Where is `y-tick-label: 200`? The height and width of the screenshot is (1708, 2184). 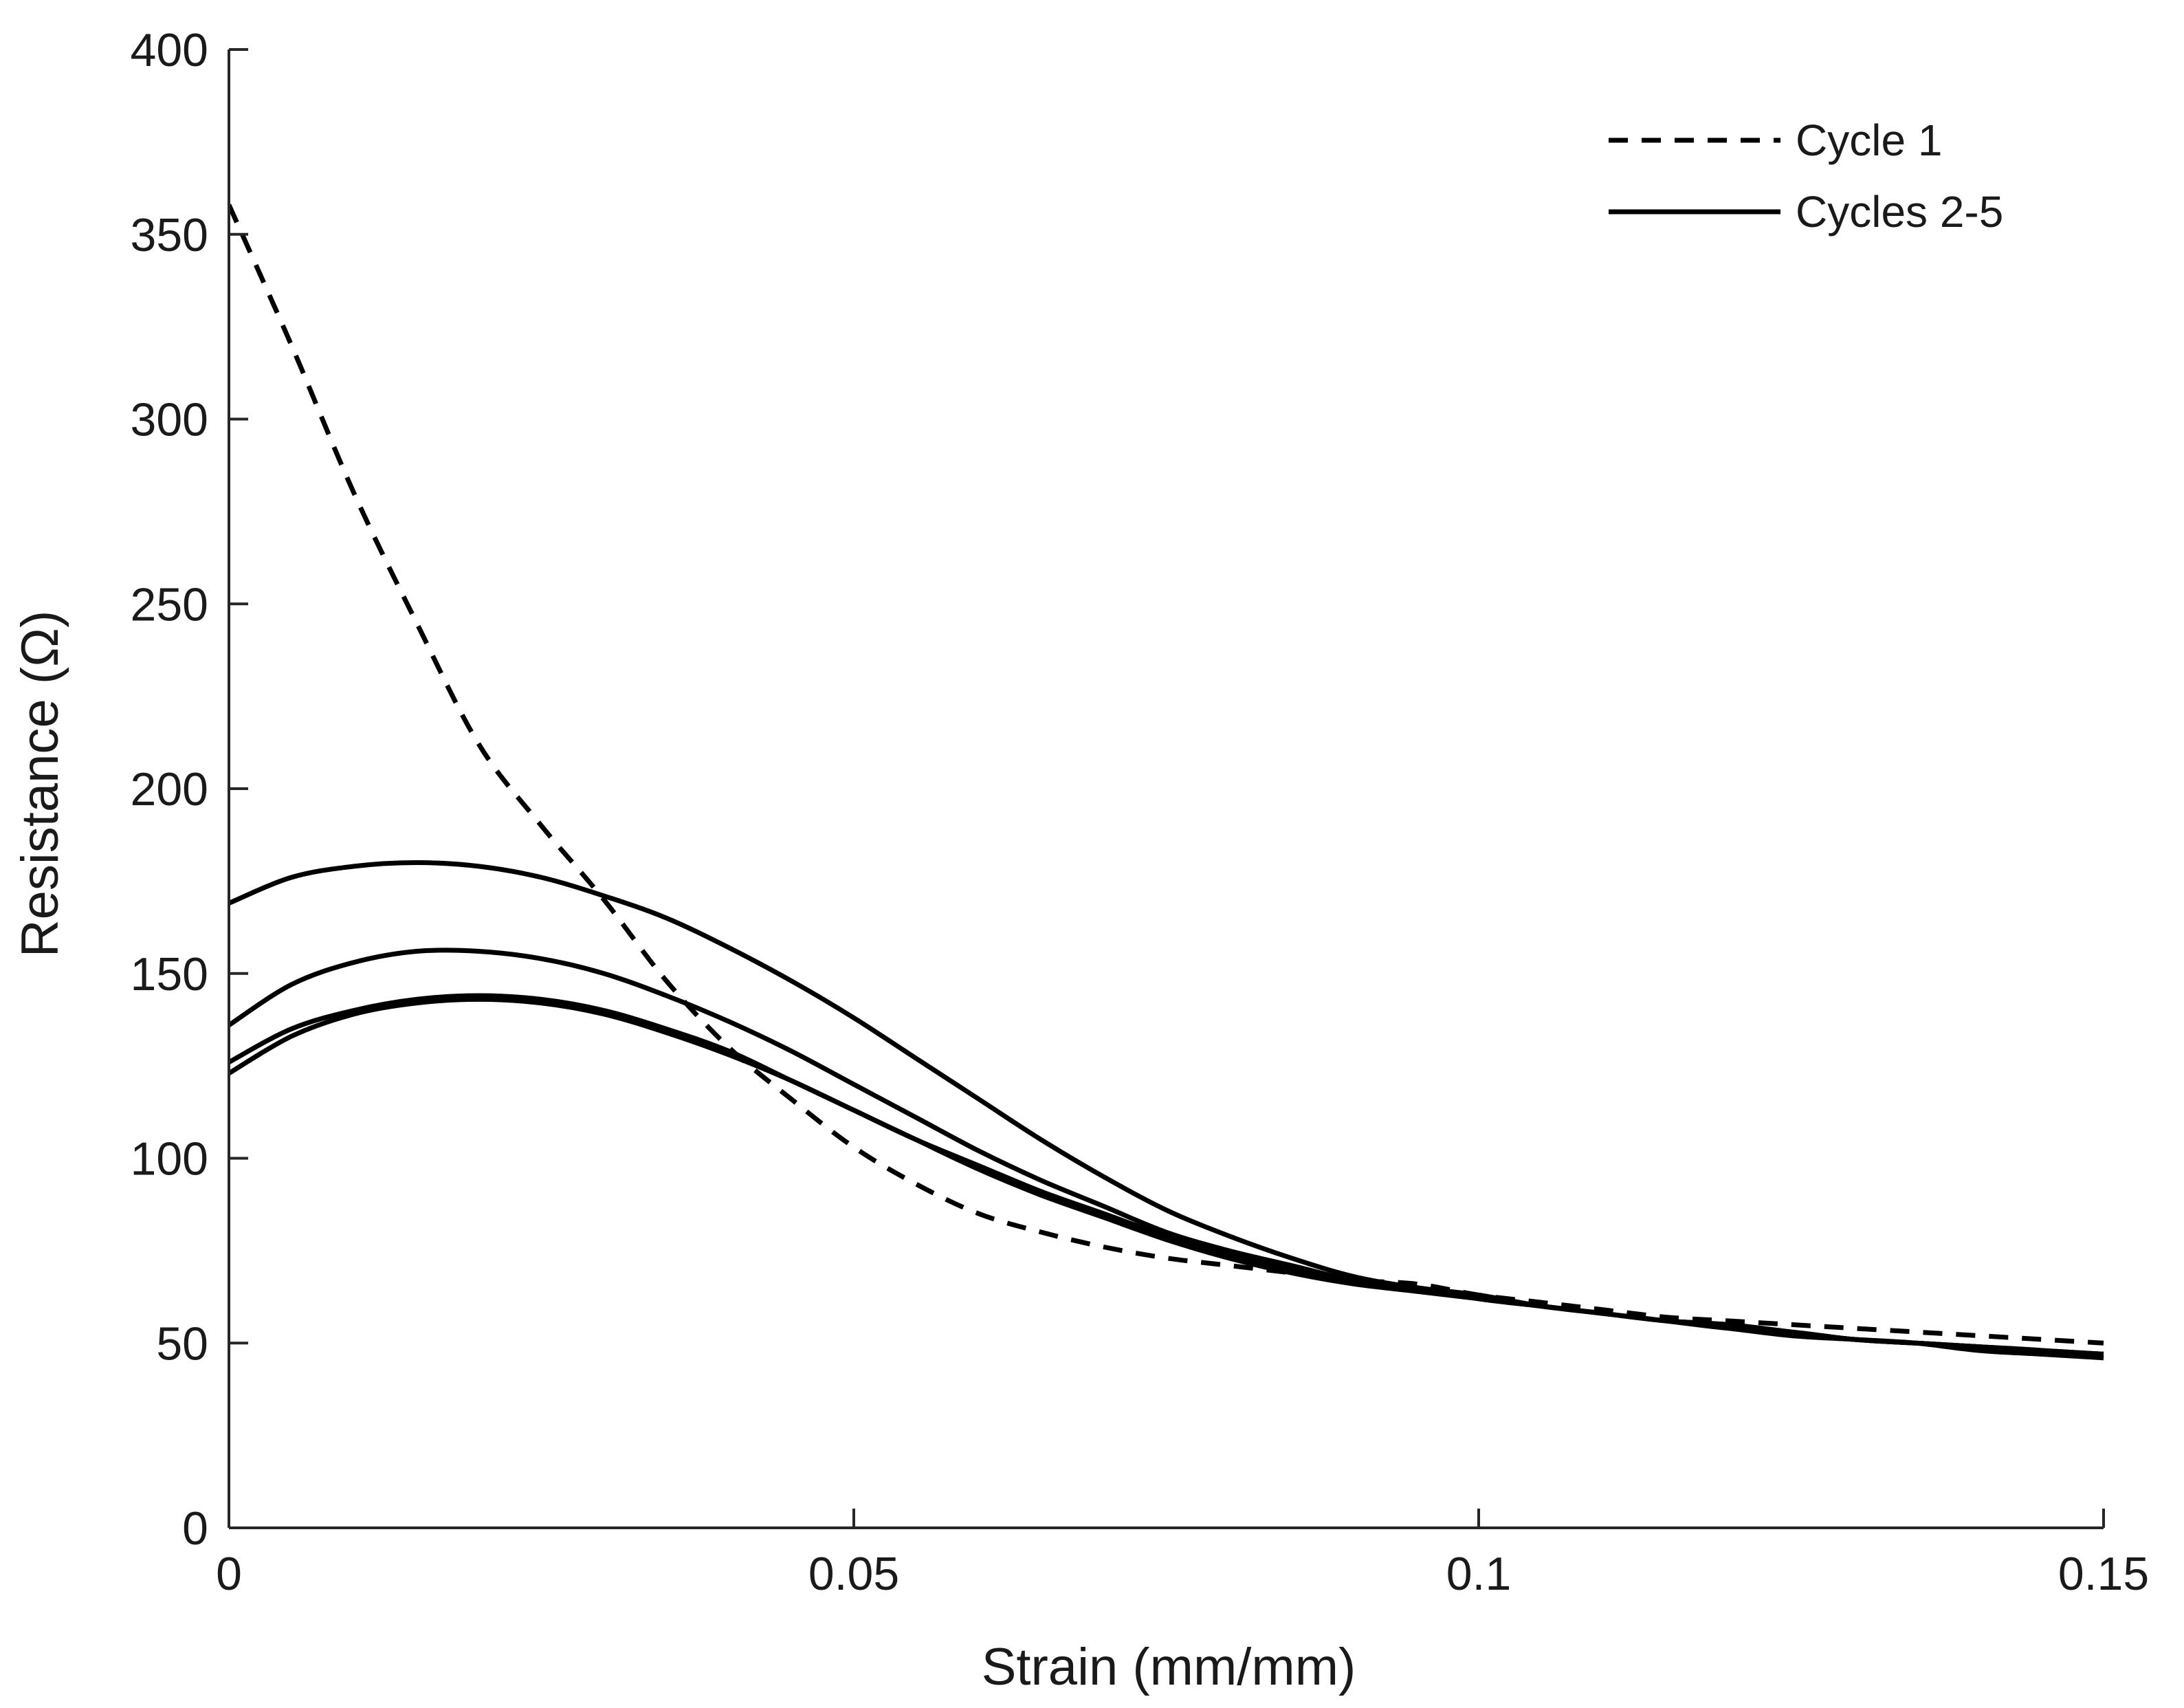 y-tick-label: 200 is located at coordinates (169, 789).